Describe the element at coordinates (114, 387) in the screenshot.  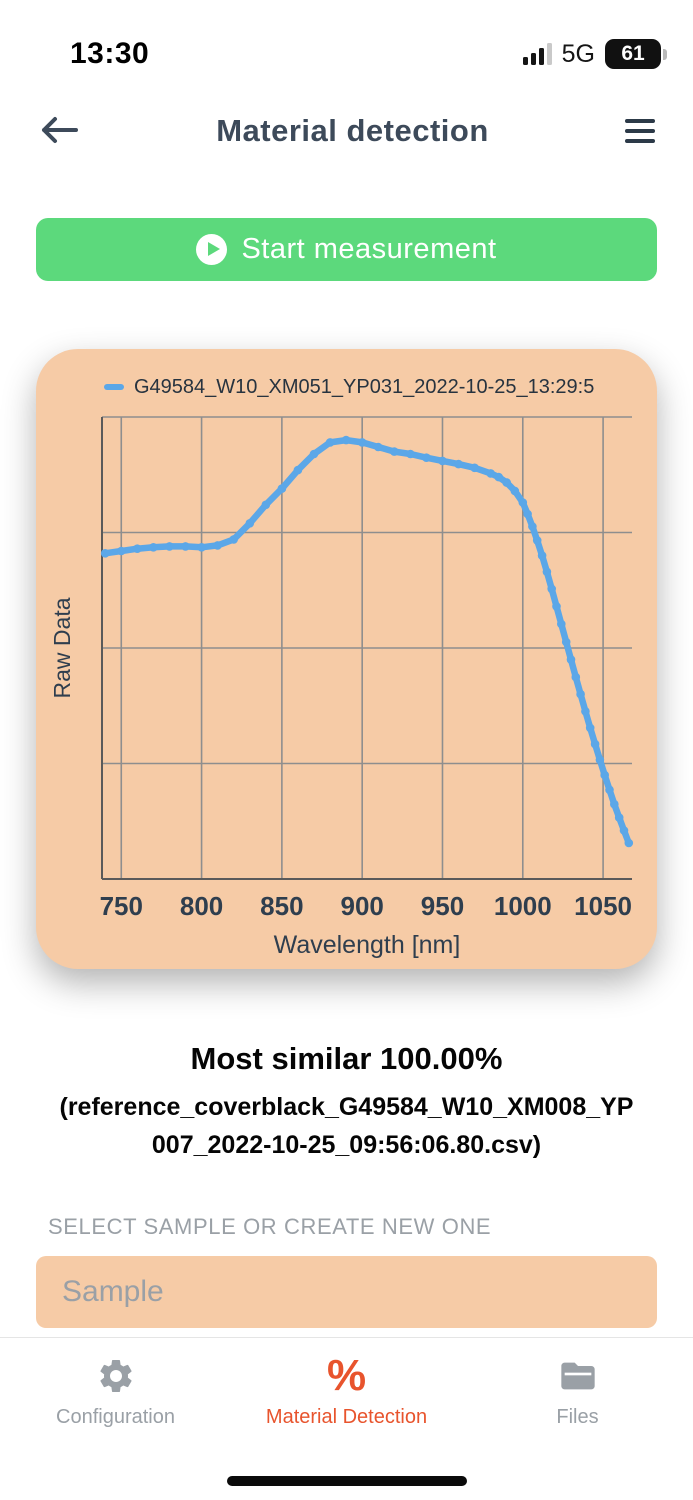
I see `legend-line-swatch` at that location.